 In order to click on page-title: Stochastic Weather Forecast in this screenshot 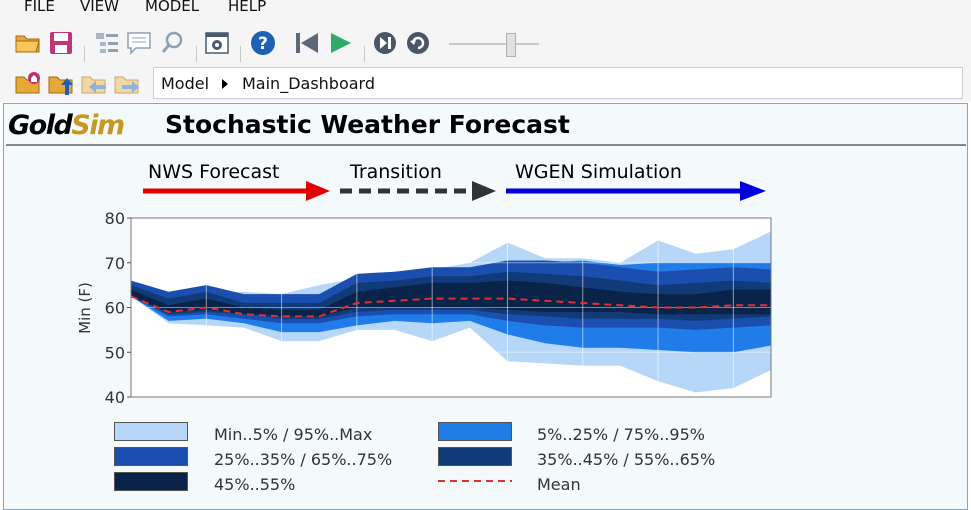, I will do `click(367, 124)`.